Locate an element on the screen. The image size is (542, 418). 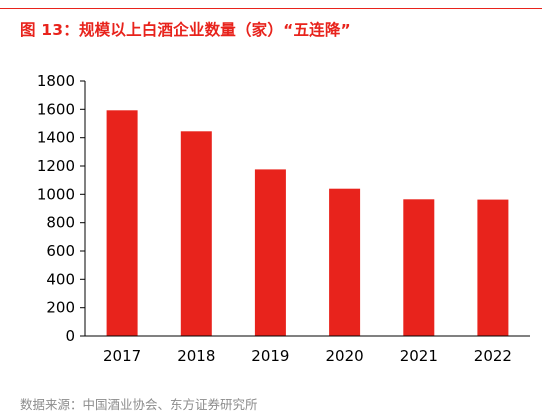
y-tick-label-1800: 1800 is located at coordinates (56, 81).